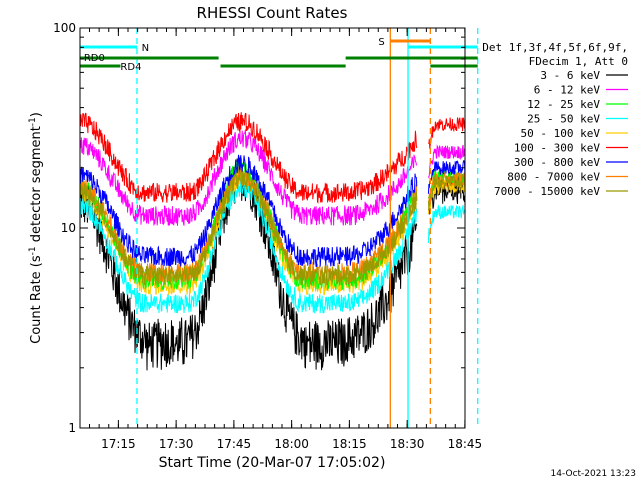 This screenshot has height=480, width=640. Describe the element at coordinates (72, 428) in the screenshot. I see `y-tick-label-1: 1` at that location.